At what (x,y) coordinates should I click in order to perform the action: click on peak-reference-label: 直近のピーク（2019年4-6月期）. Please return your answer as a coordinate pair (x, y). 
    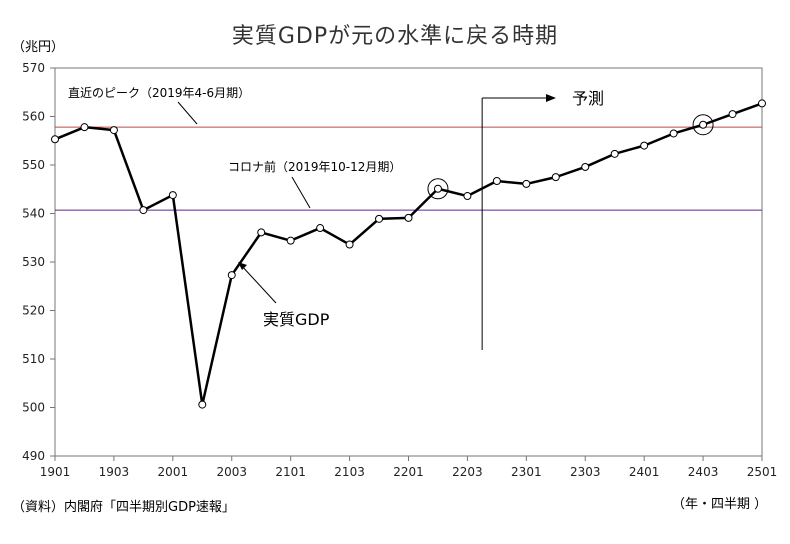
    Looking at the image, I should click on (159, 93).